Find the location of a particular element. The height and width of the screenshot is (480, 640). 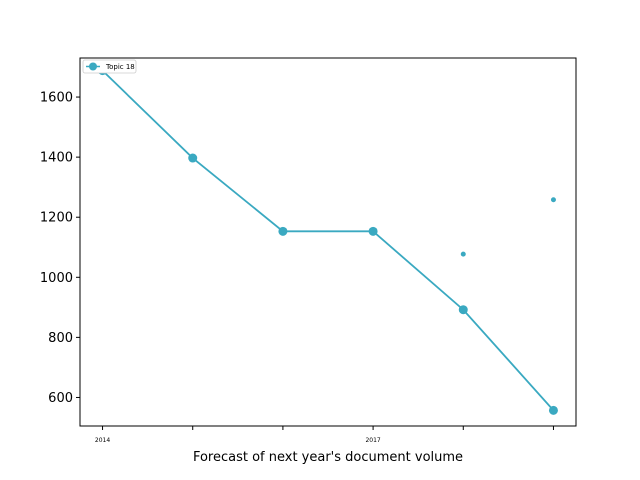

x-axis-ticks: 2014 2017 is located at coordinates (324, 435).